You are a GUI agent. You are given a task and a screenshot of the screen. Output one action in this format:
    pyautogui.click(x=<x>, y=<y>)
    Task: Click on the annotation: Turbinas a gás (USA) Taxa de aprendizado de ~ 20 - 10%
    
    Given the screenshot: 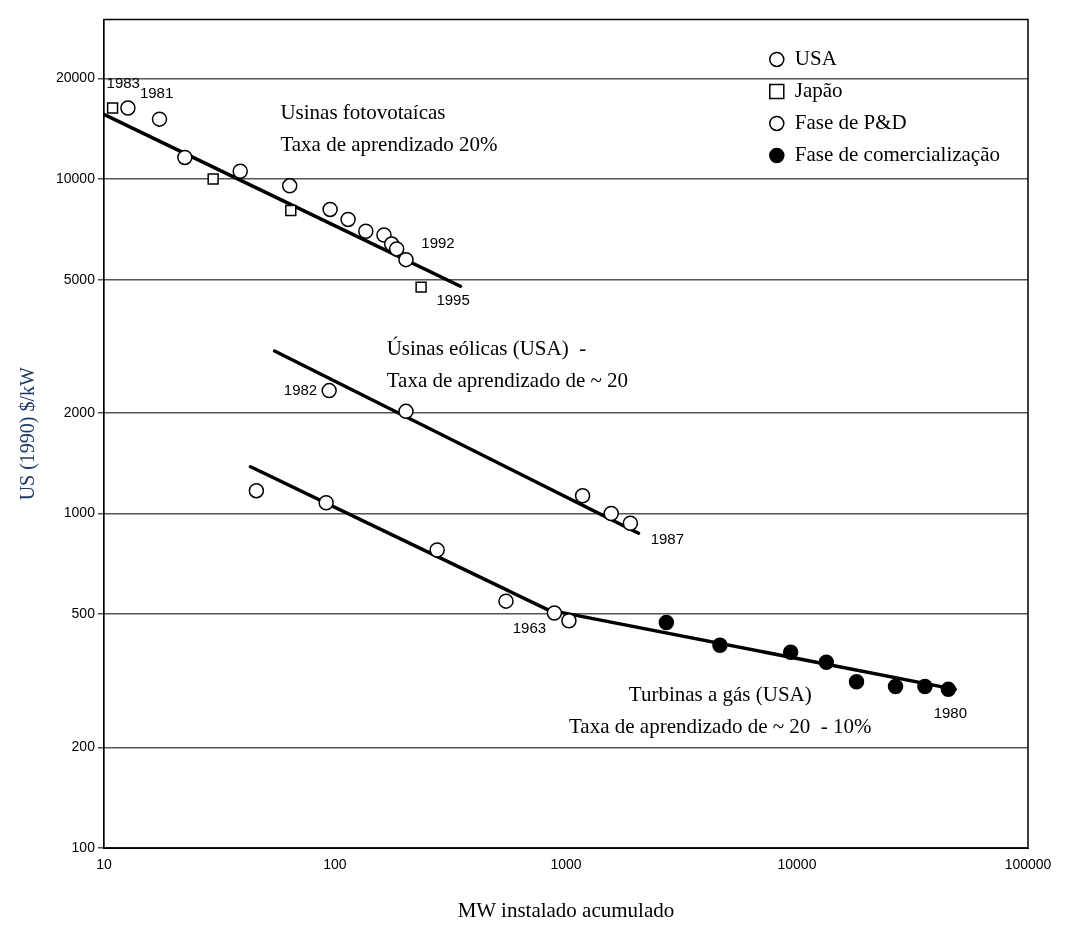 What is the action you would take?
    pyautogui.click(x=720, y=710)
    